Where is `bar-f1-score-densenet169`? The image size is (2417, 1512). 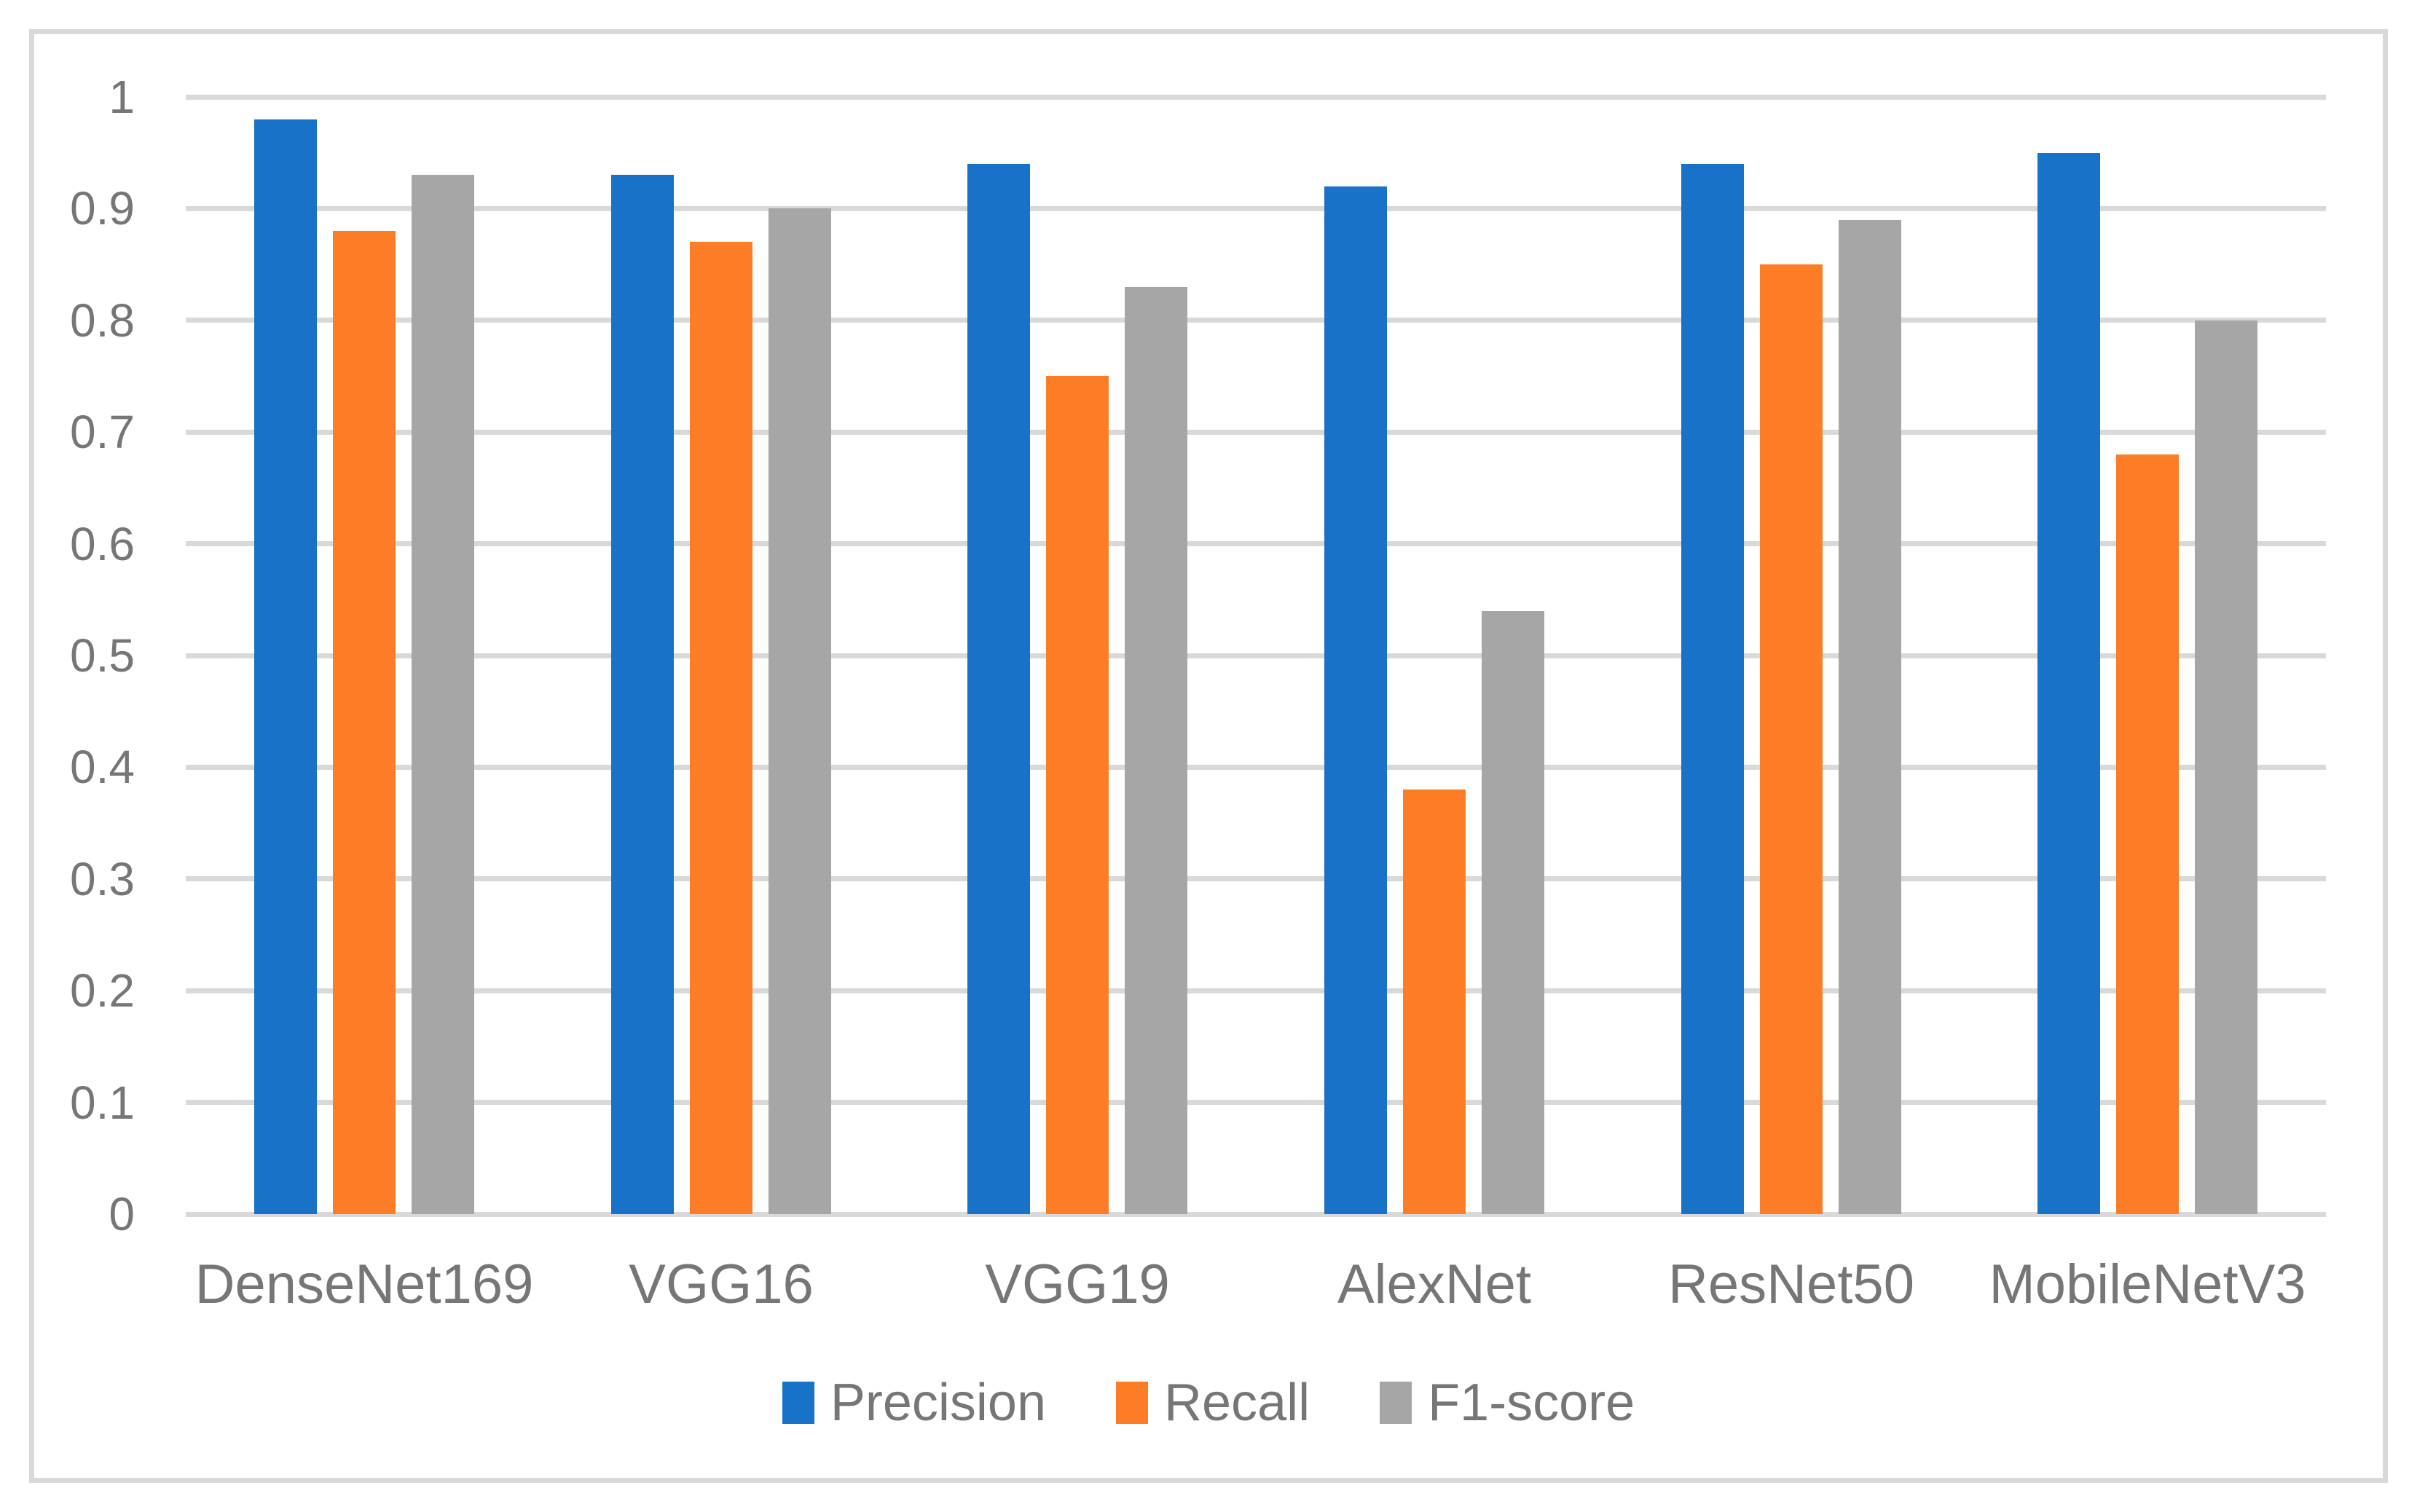
bar-f1-score-densenet169 is located at coordinates (443, 694).